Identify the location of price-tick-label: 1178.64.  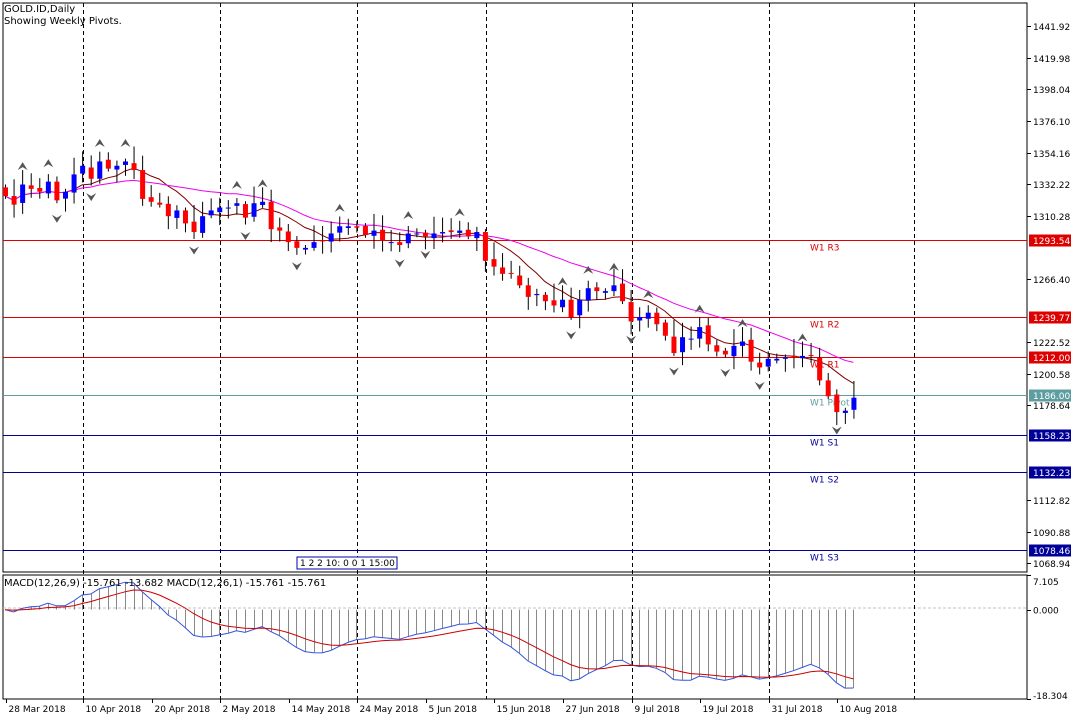
(1051, 407).